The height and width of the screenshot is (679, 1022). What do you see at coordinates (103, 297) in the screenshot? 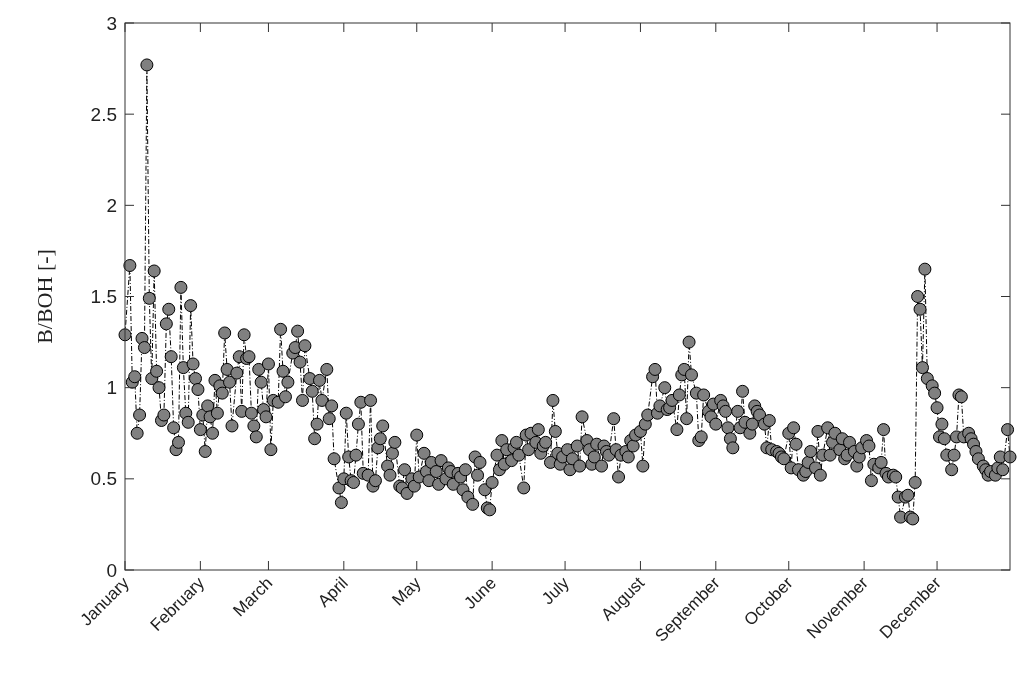
I see `y-tick-label: 1.5` at bounding box center [103, 297].